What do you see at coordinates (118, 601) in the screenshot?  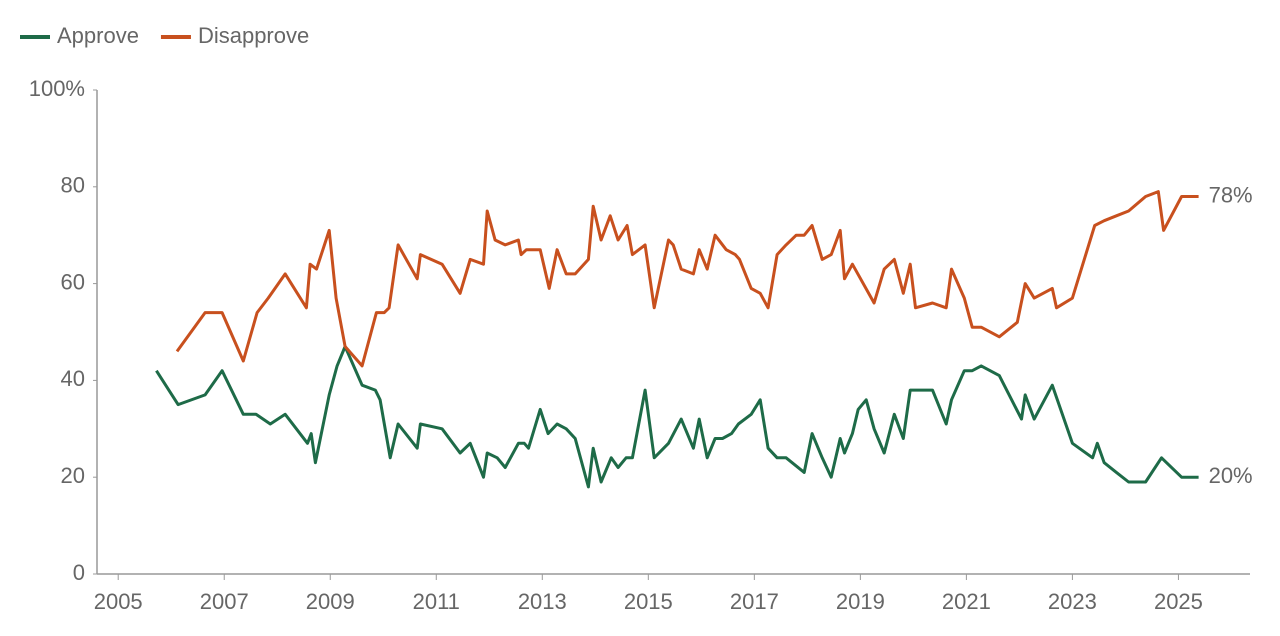 I see `x-tick-label: 2005` at bounding box center [118, 601].